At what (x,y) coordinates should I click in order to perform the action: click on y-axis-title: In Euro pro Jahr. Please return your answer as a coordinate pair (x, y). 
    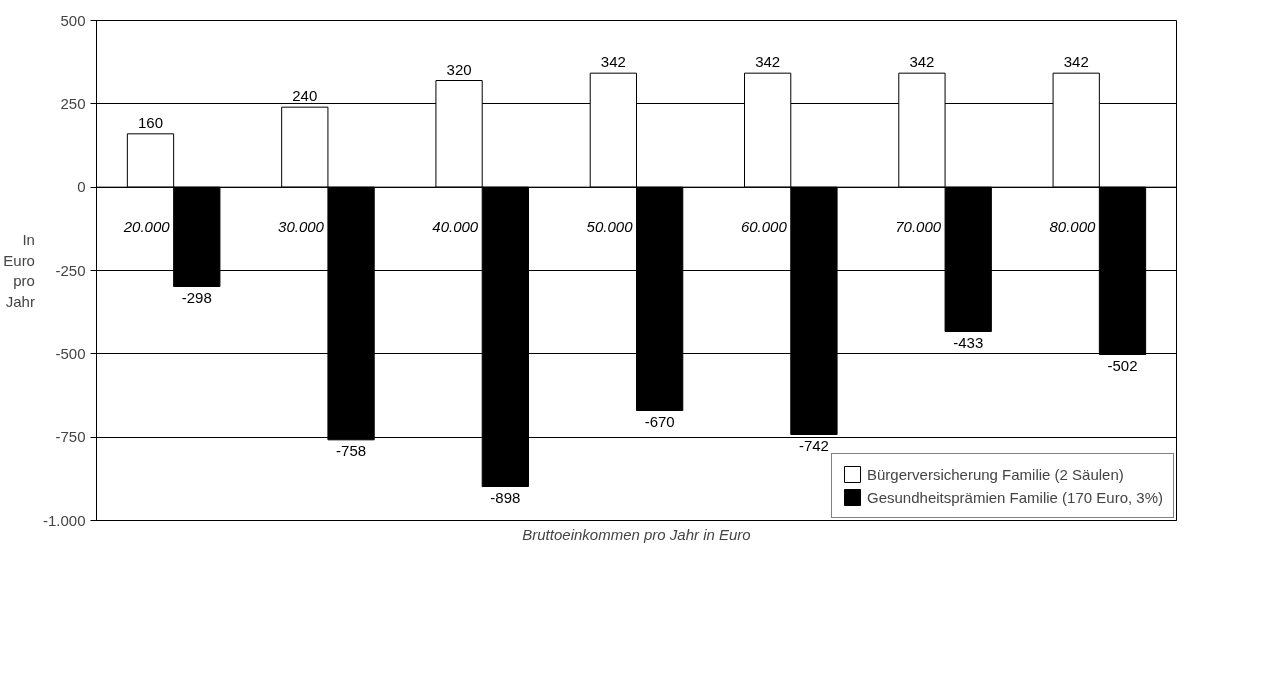
    Looking at the image, I should click on (19, 270).